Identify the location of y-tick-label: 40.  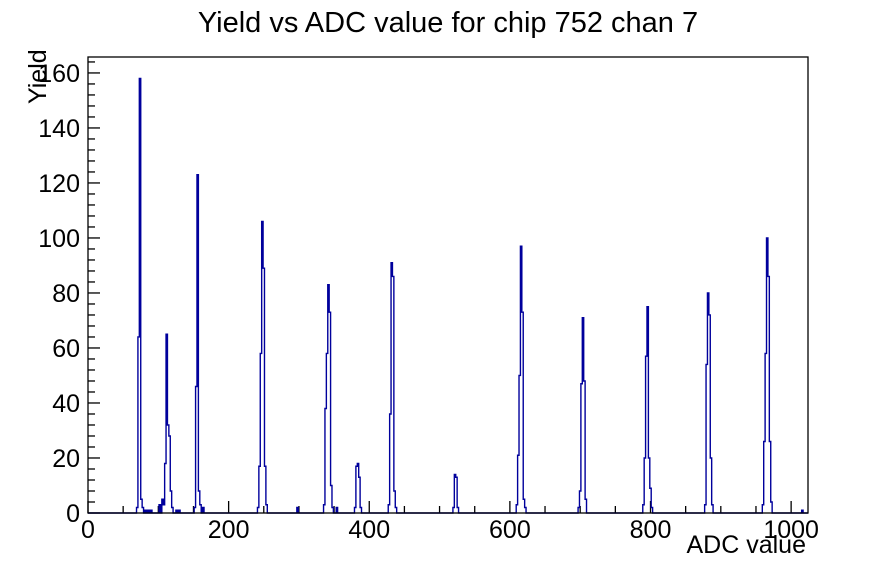
(66, 404).